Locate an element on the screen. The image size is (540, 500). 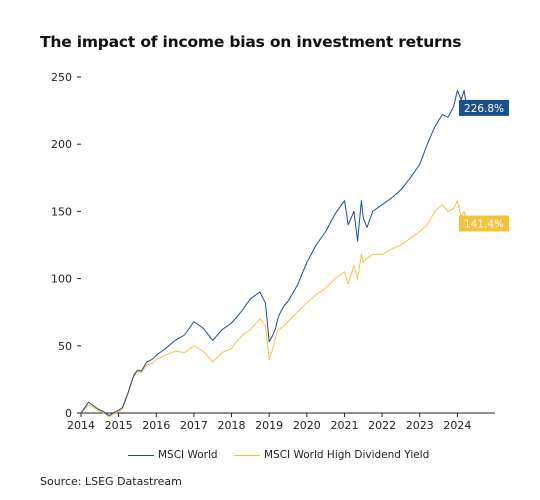
legend-item-msci-world: MSCI World is located at coordinates (173, 455).